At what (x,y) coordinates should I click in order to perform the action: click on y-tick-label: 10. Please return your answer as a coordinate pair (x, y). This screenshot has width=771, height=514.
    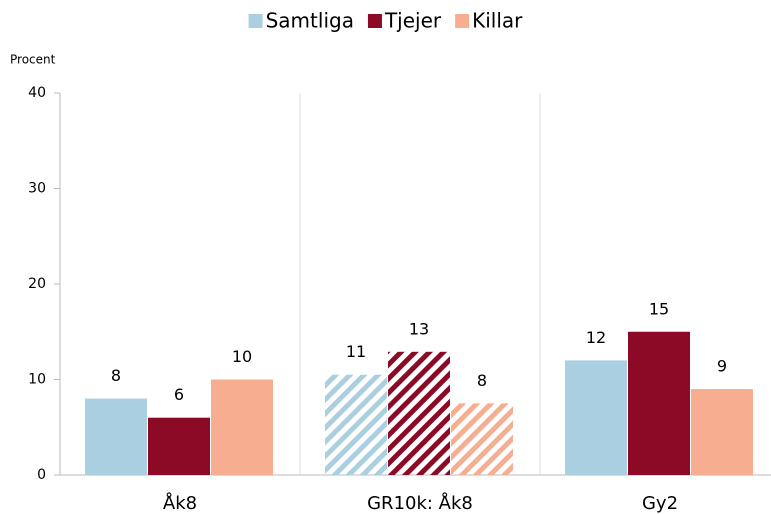
    Looking at the image, I should click on (37, 380).